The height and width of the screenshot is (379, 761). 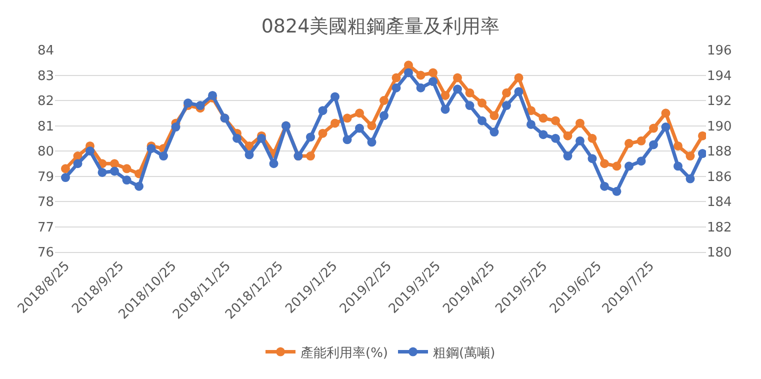 I want to click on y2-tick-label: 194, so click(x=719, y=76).